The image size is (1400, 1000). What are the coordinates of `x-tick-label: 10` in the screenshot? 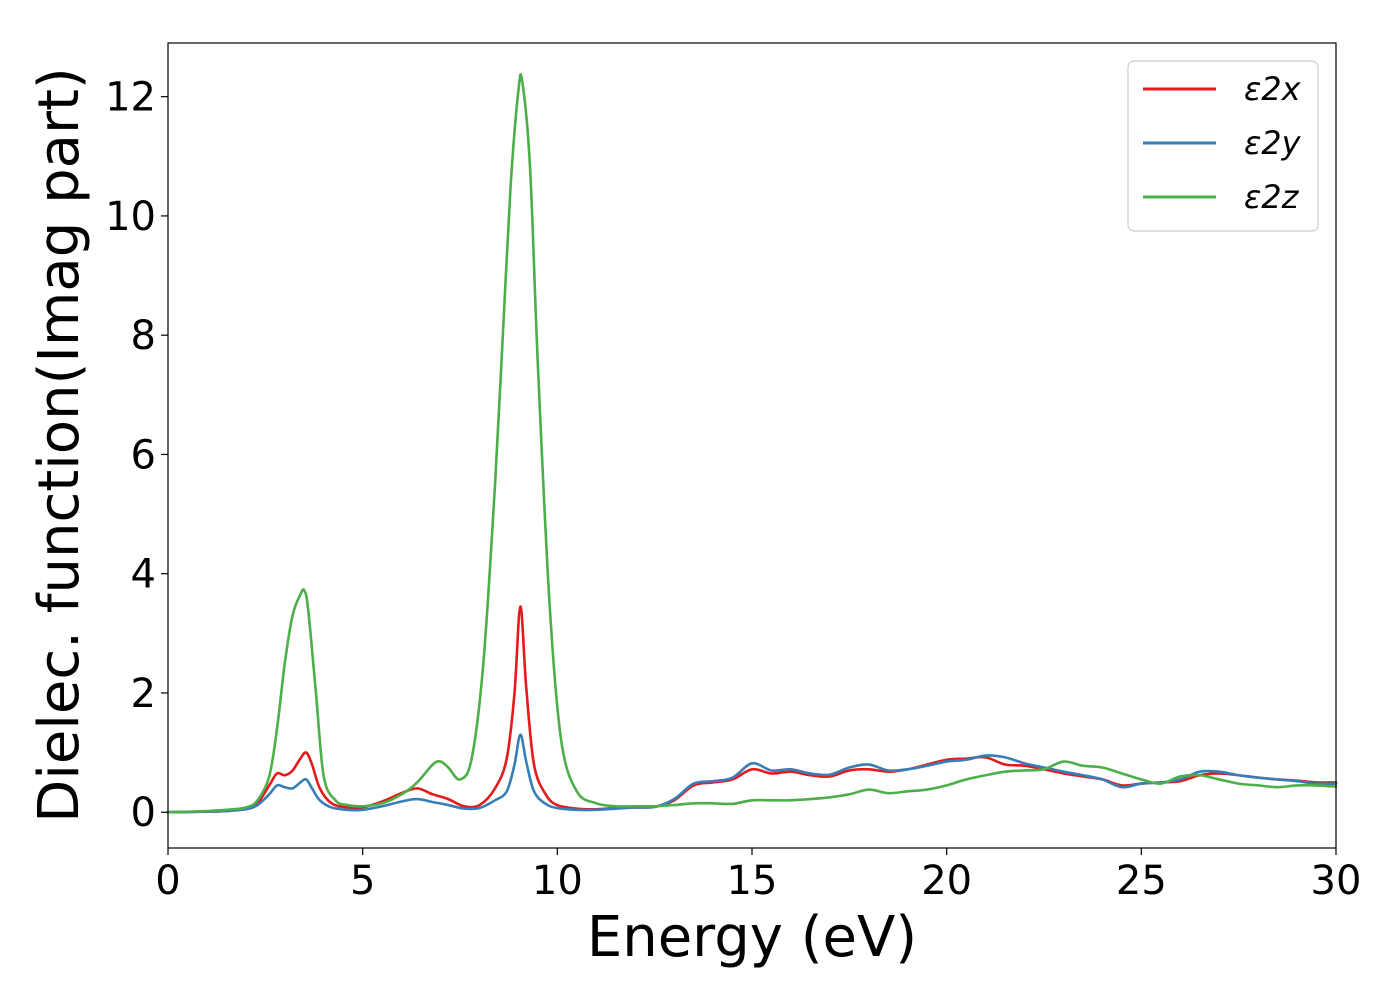 It's located at (557, 881).